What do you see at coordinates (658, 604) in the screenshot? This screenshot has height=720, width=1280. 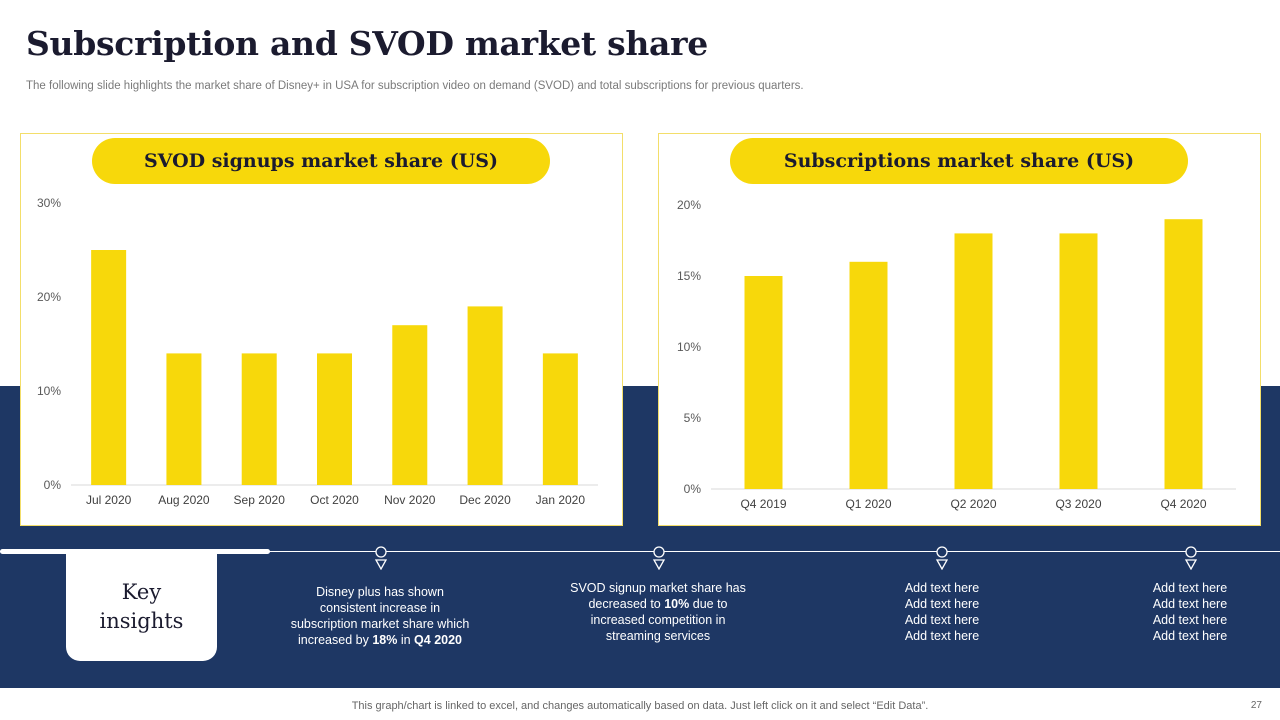 I see `insight-2-line2: decreased to 10% due to` at bounding box center [658, 604].